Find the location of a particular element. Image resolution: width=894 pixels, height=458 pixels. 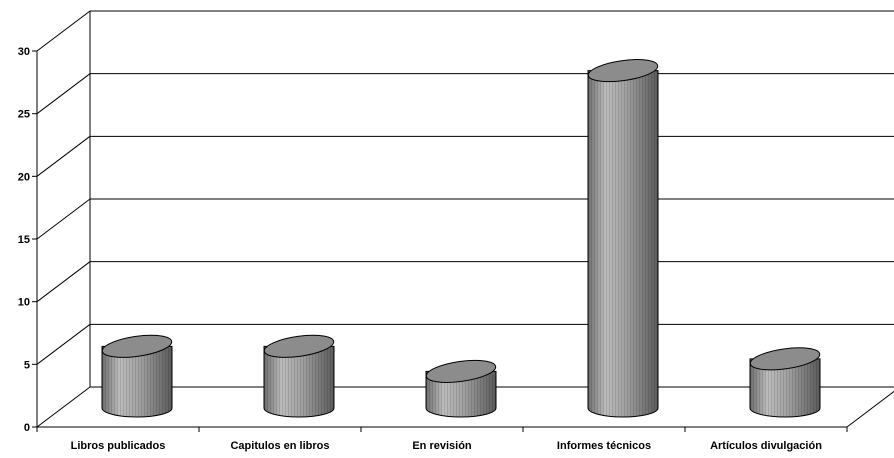

x-tick-label: Capitulos en libros is located at coordinates (279, 446).